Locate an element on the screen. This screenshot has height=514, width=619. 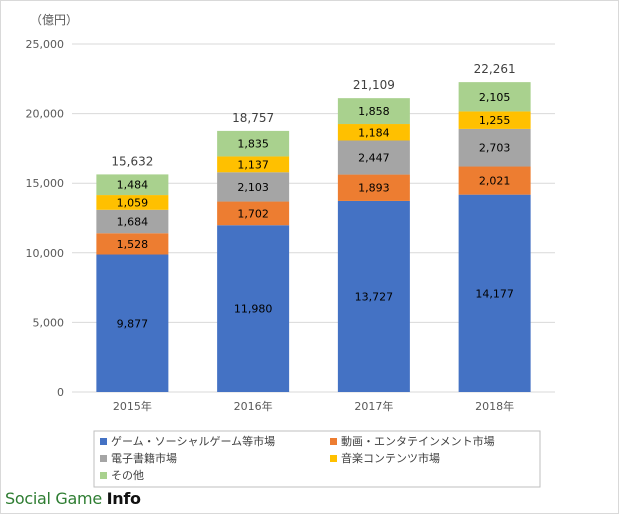
data-label: 9,877 is located at coordinates (133, 323).